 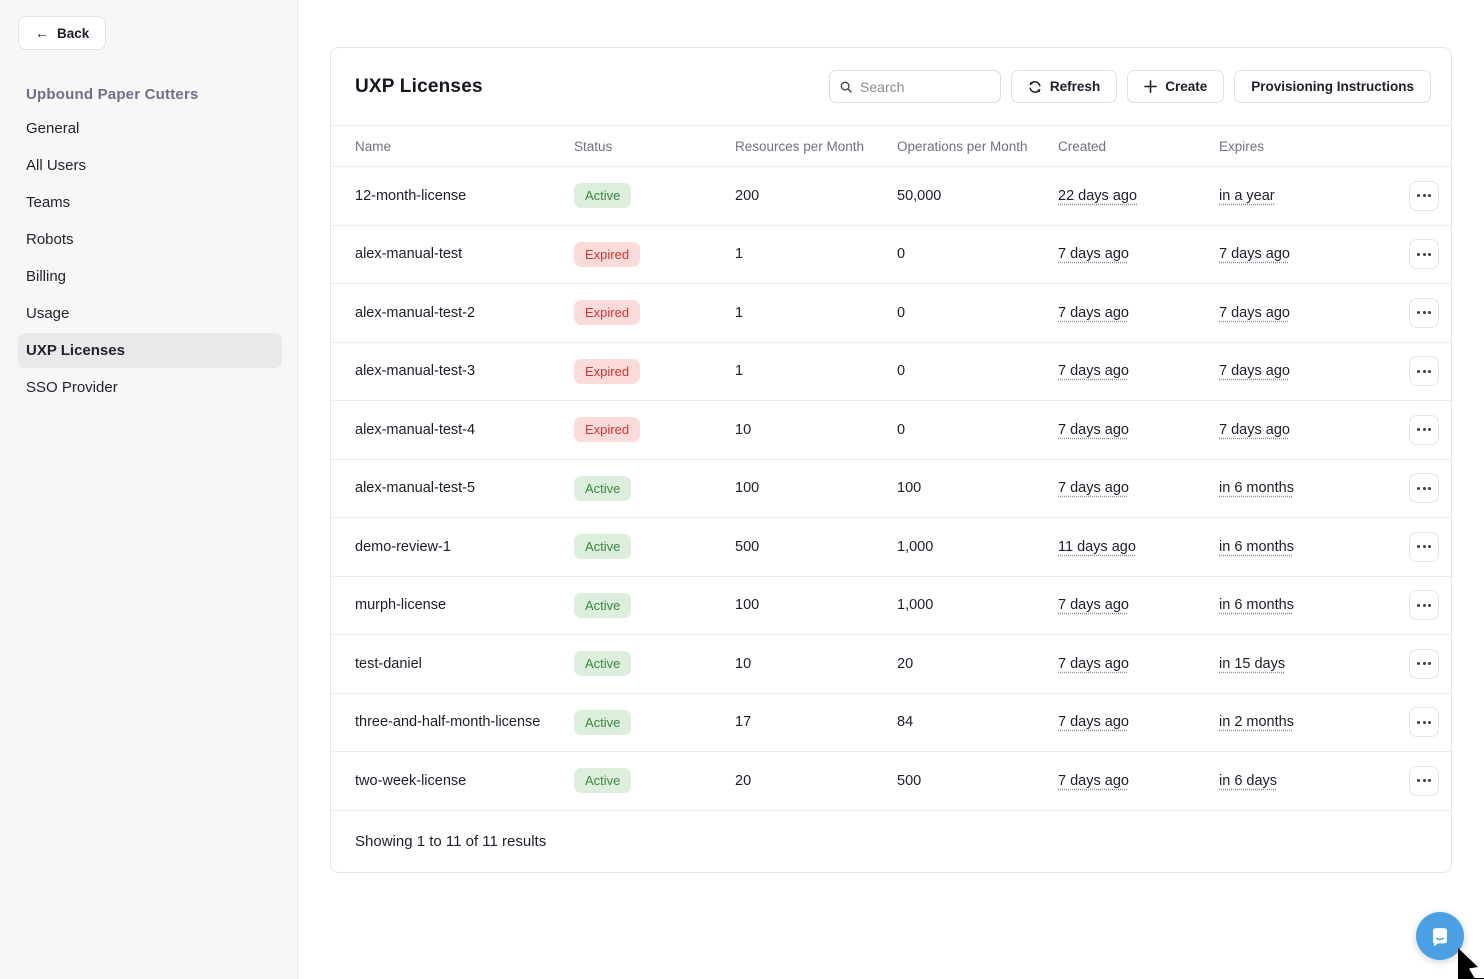 What do you see at coordinates (1242, 146) in the screenshot?
I see `column-header-expires: Expires` at bounding box center [1242, 146].